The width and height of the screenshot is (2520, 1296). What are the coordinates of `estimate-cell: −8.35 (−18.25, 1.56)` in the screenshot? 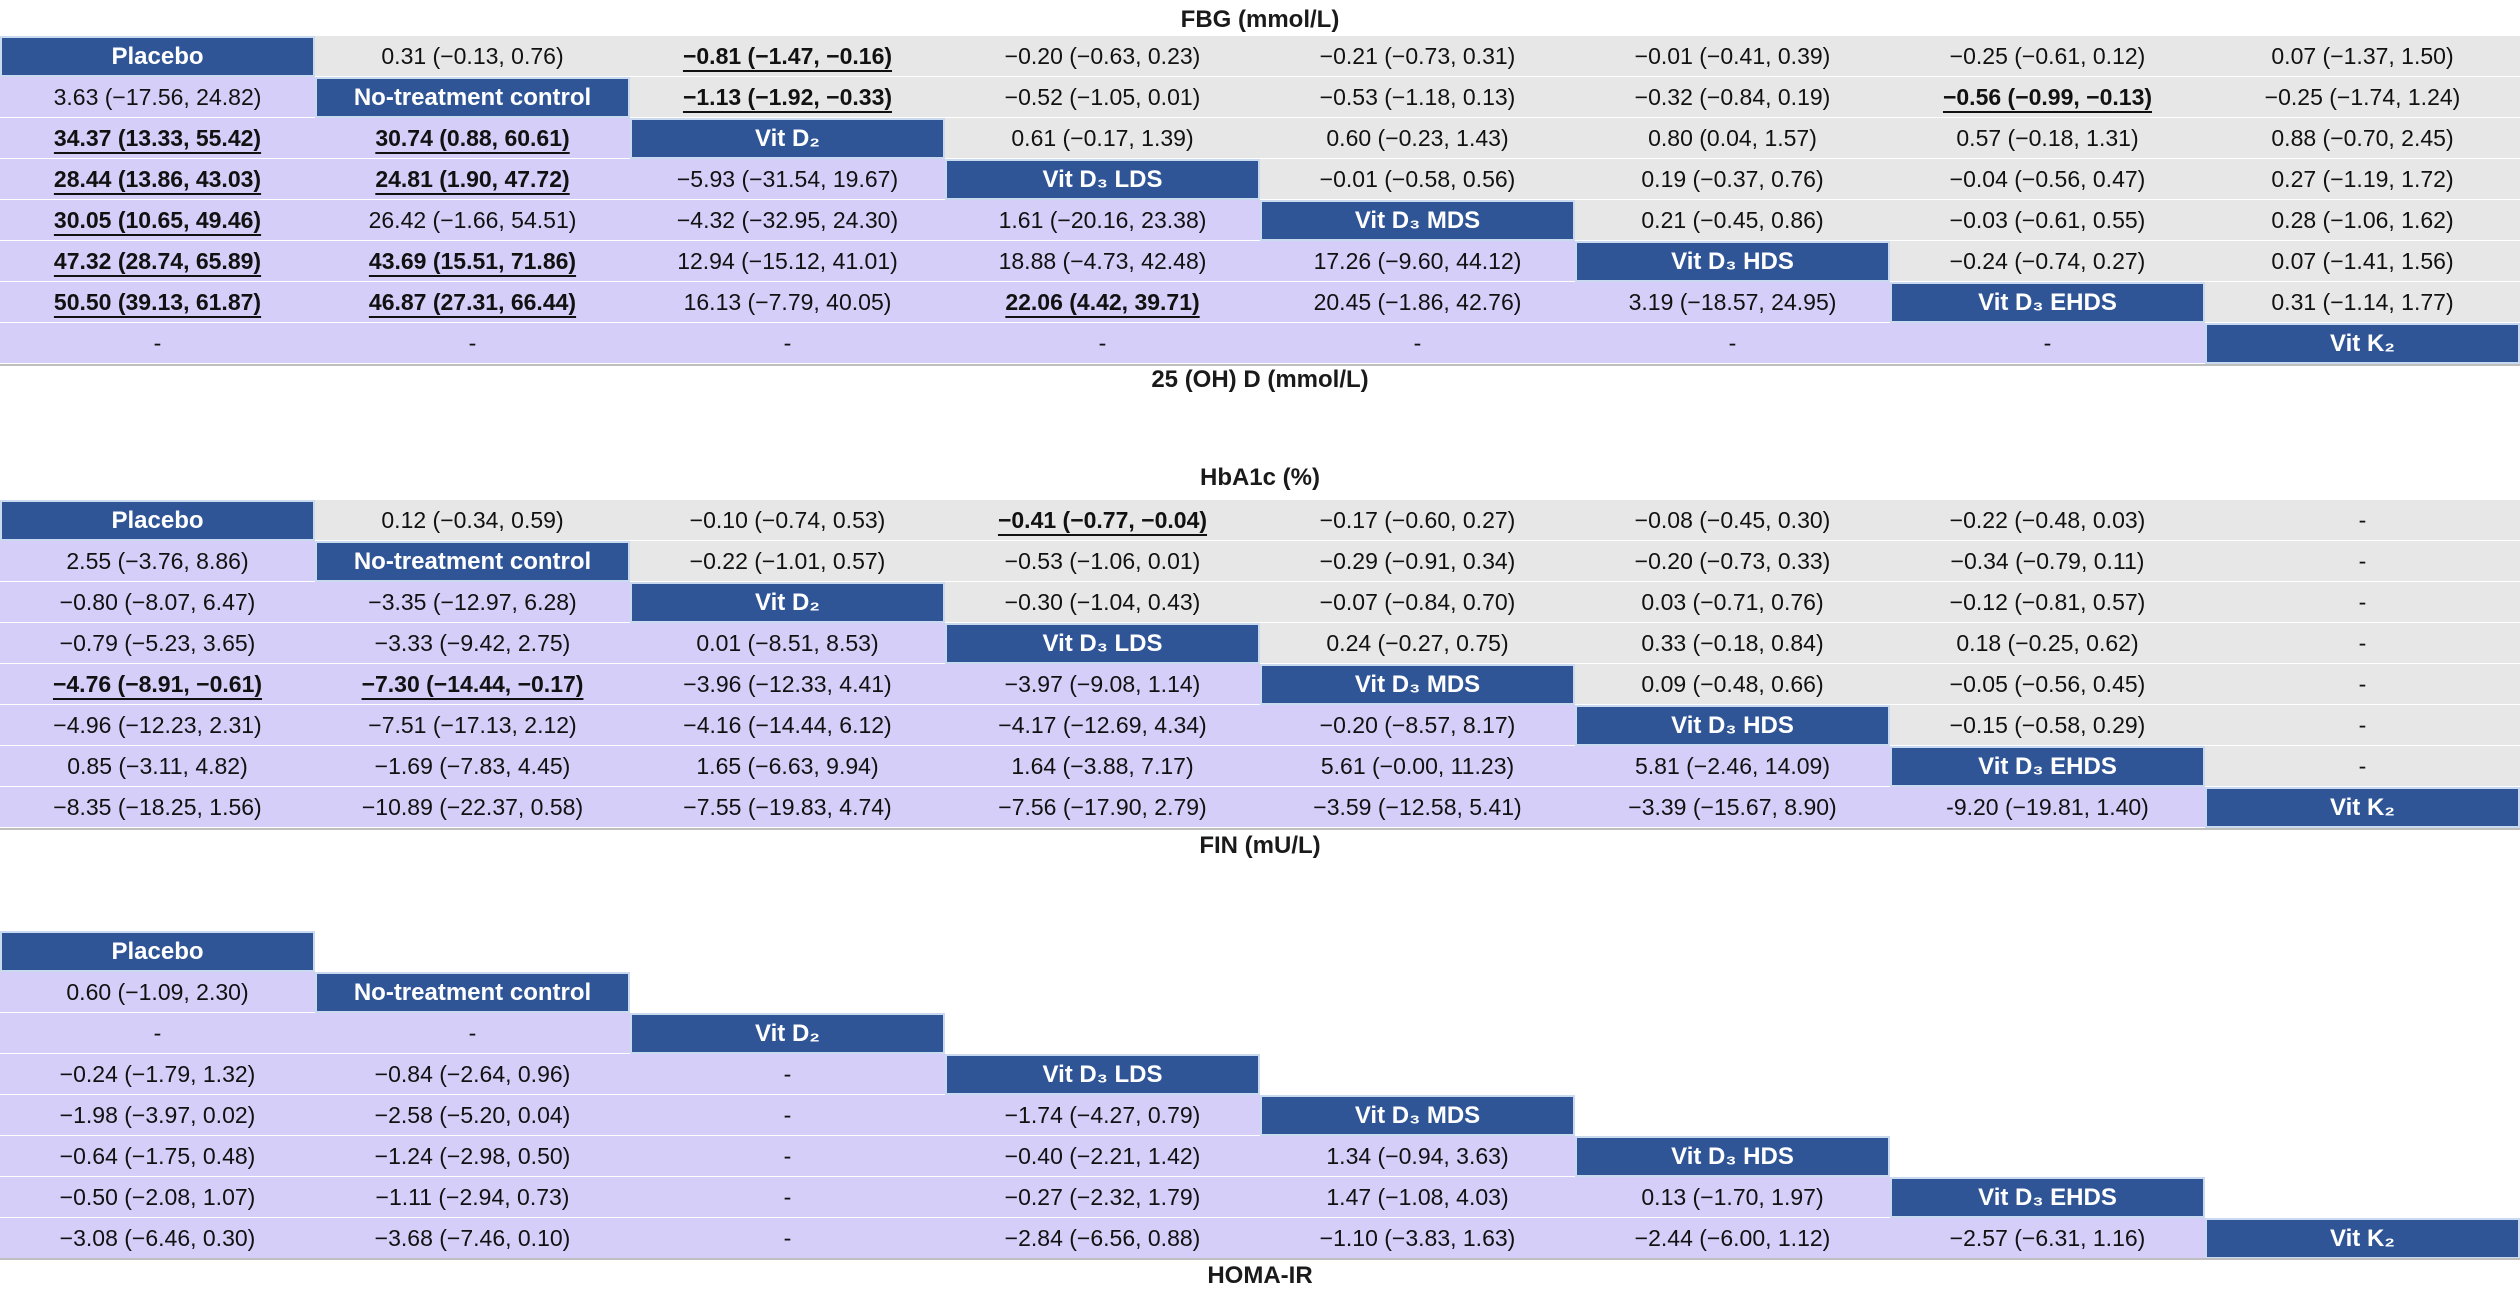 It's located at (157, 807).